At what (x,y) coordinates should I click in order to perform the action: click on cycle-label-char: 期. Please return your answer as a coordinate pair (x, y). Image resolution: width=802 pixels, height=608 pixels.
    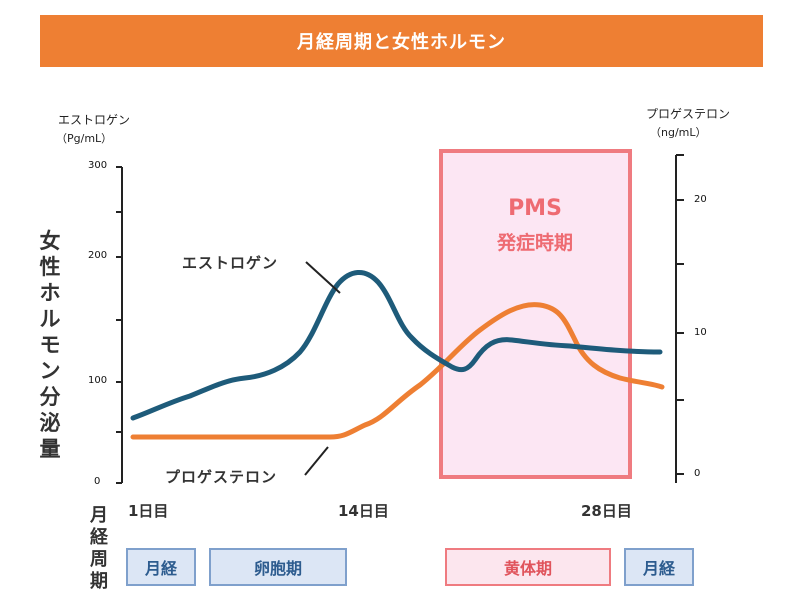
    Looking at the image, I should click on (99, 581).